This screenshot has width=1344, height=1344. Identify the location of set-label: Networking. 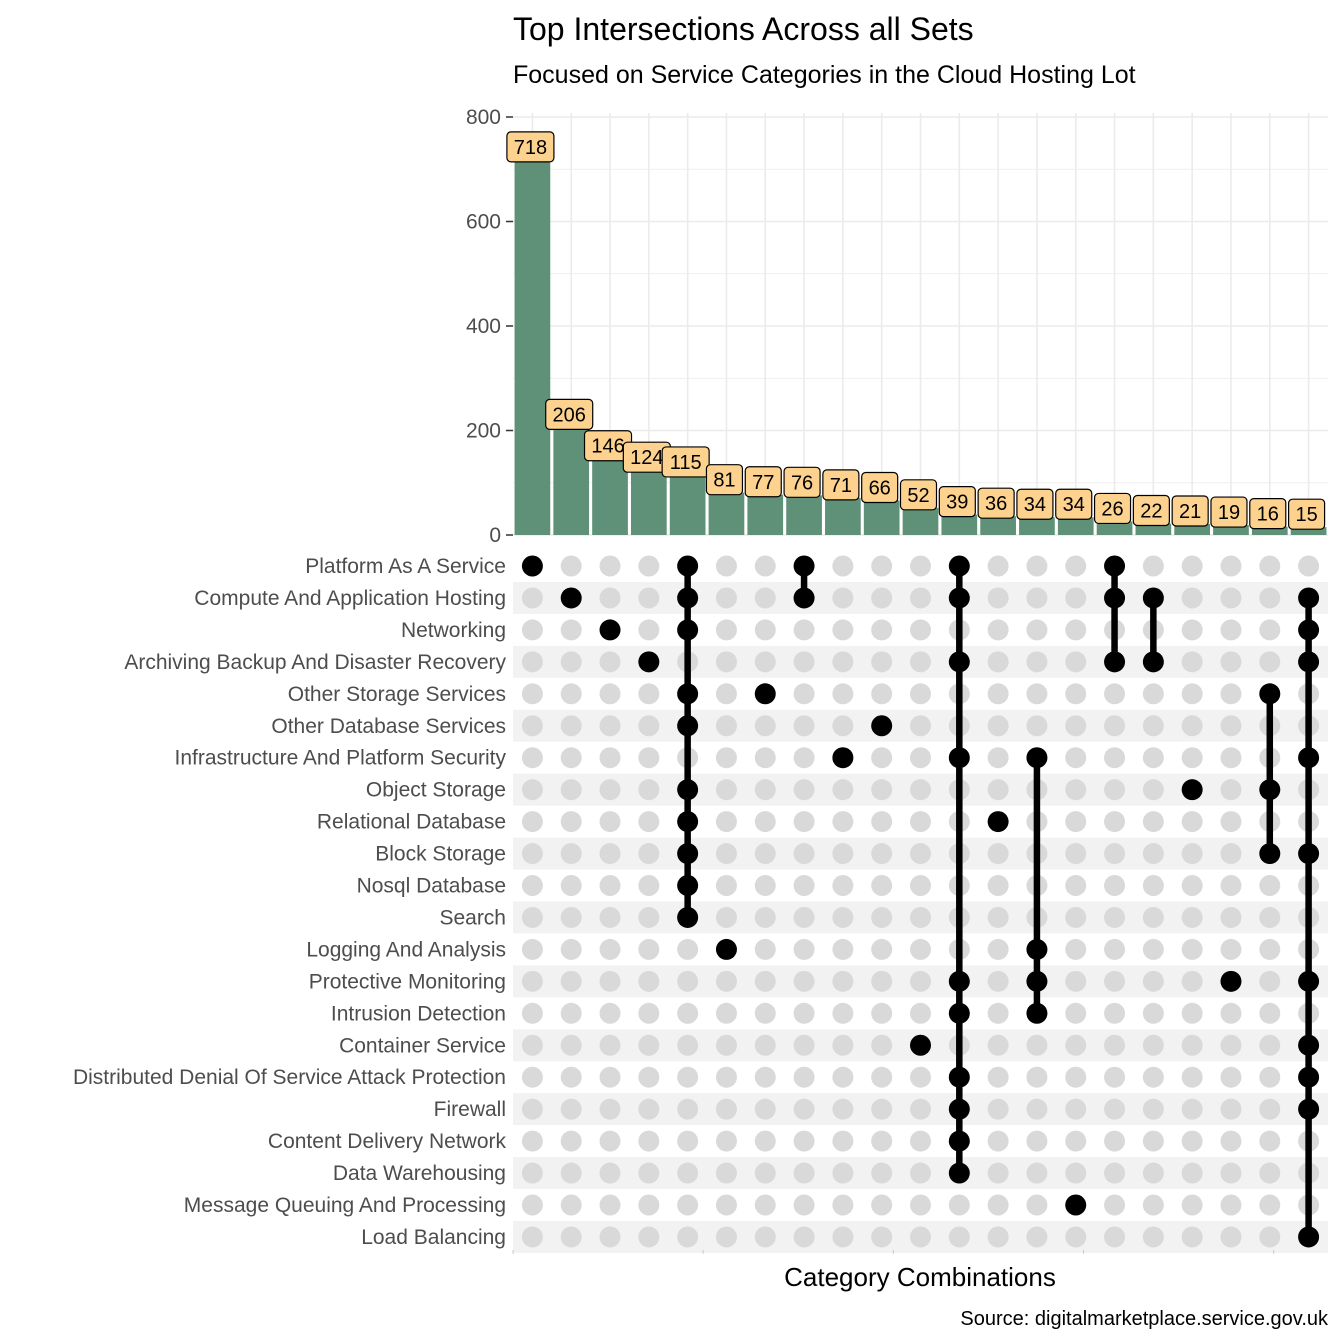
(453, 630).